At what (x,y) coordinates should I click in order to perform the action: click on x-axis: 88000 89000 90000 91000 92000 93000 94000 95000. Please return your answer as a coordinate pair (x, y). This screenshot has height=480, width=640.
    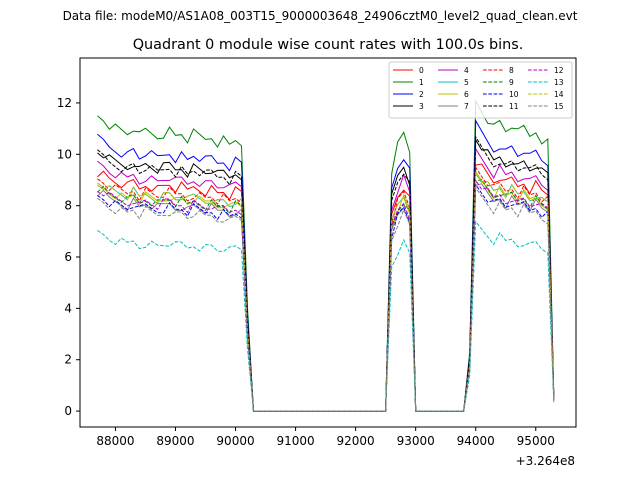
    Looking at the image, I should click on (325, 437).